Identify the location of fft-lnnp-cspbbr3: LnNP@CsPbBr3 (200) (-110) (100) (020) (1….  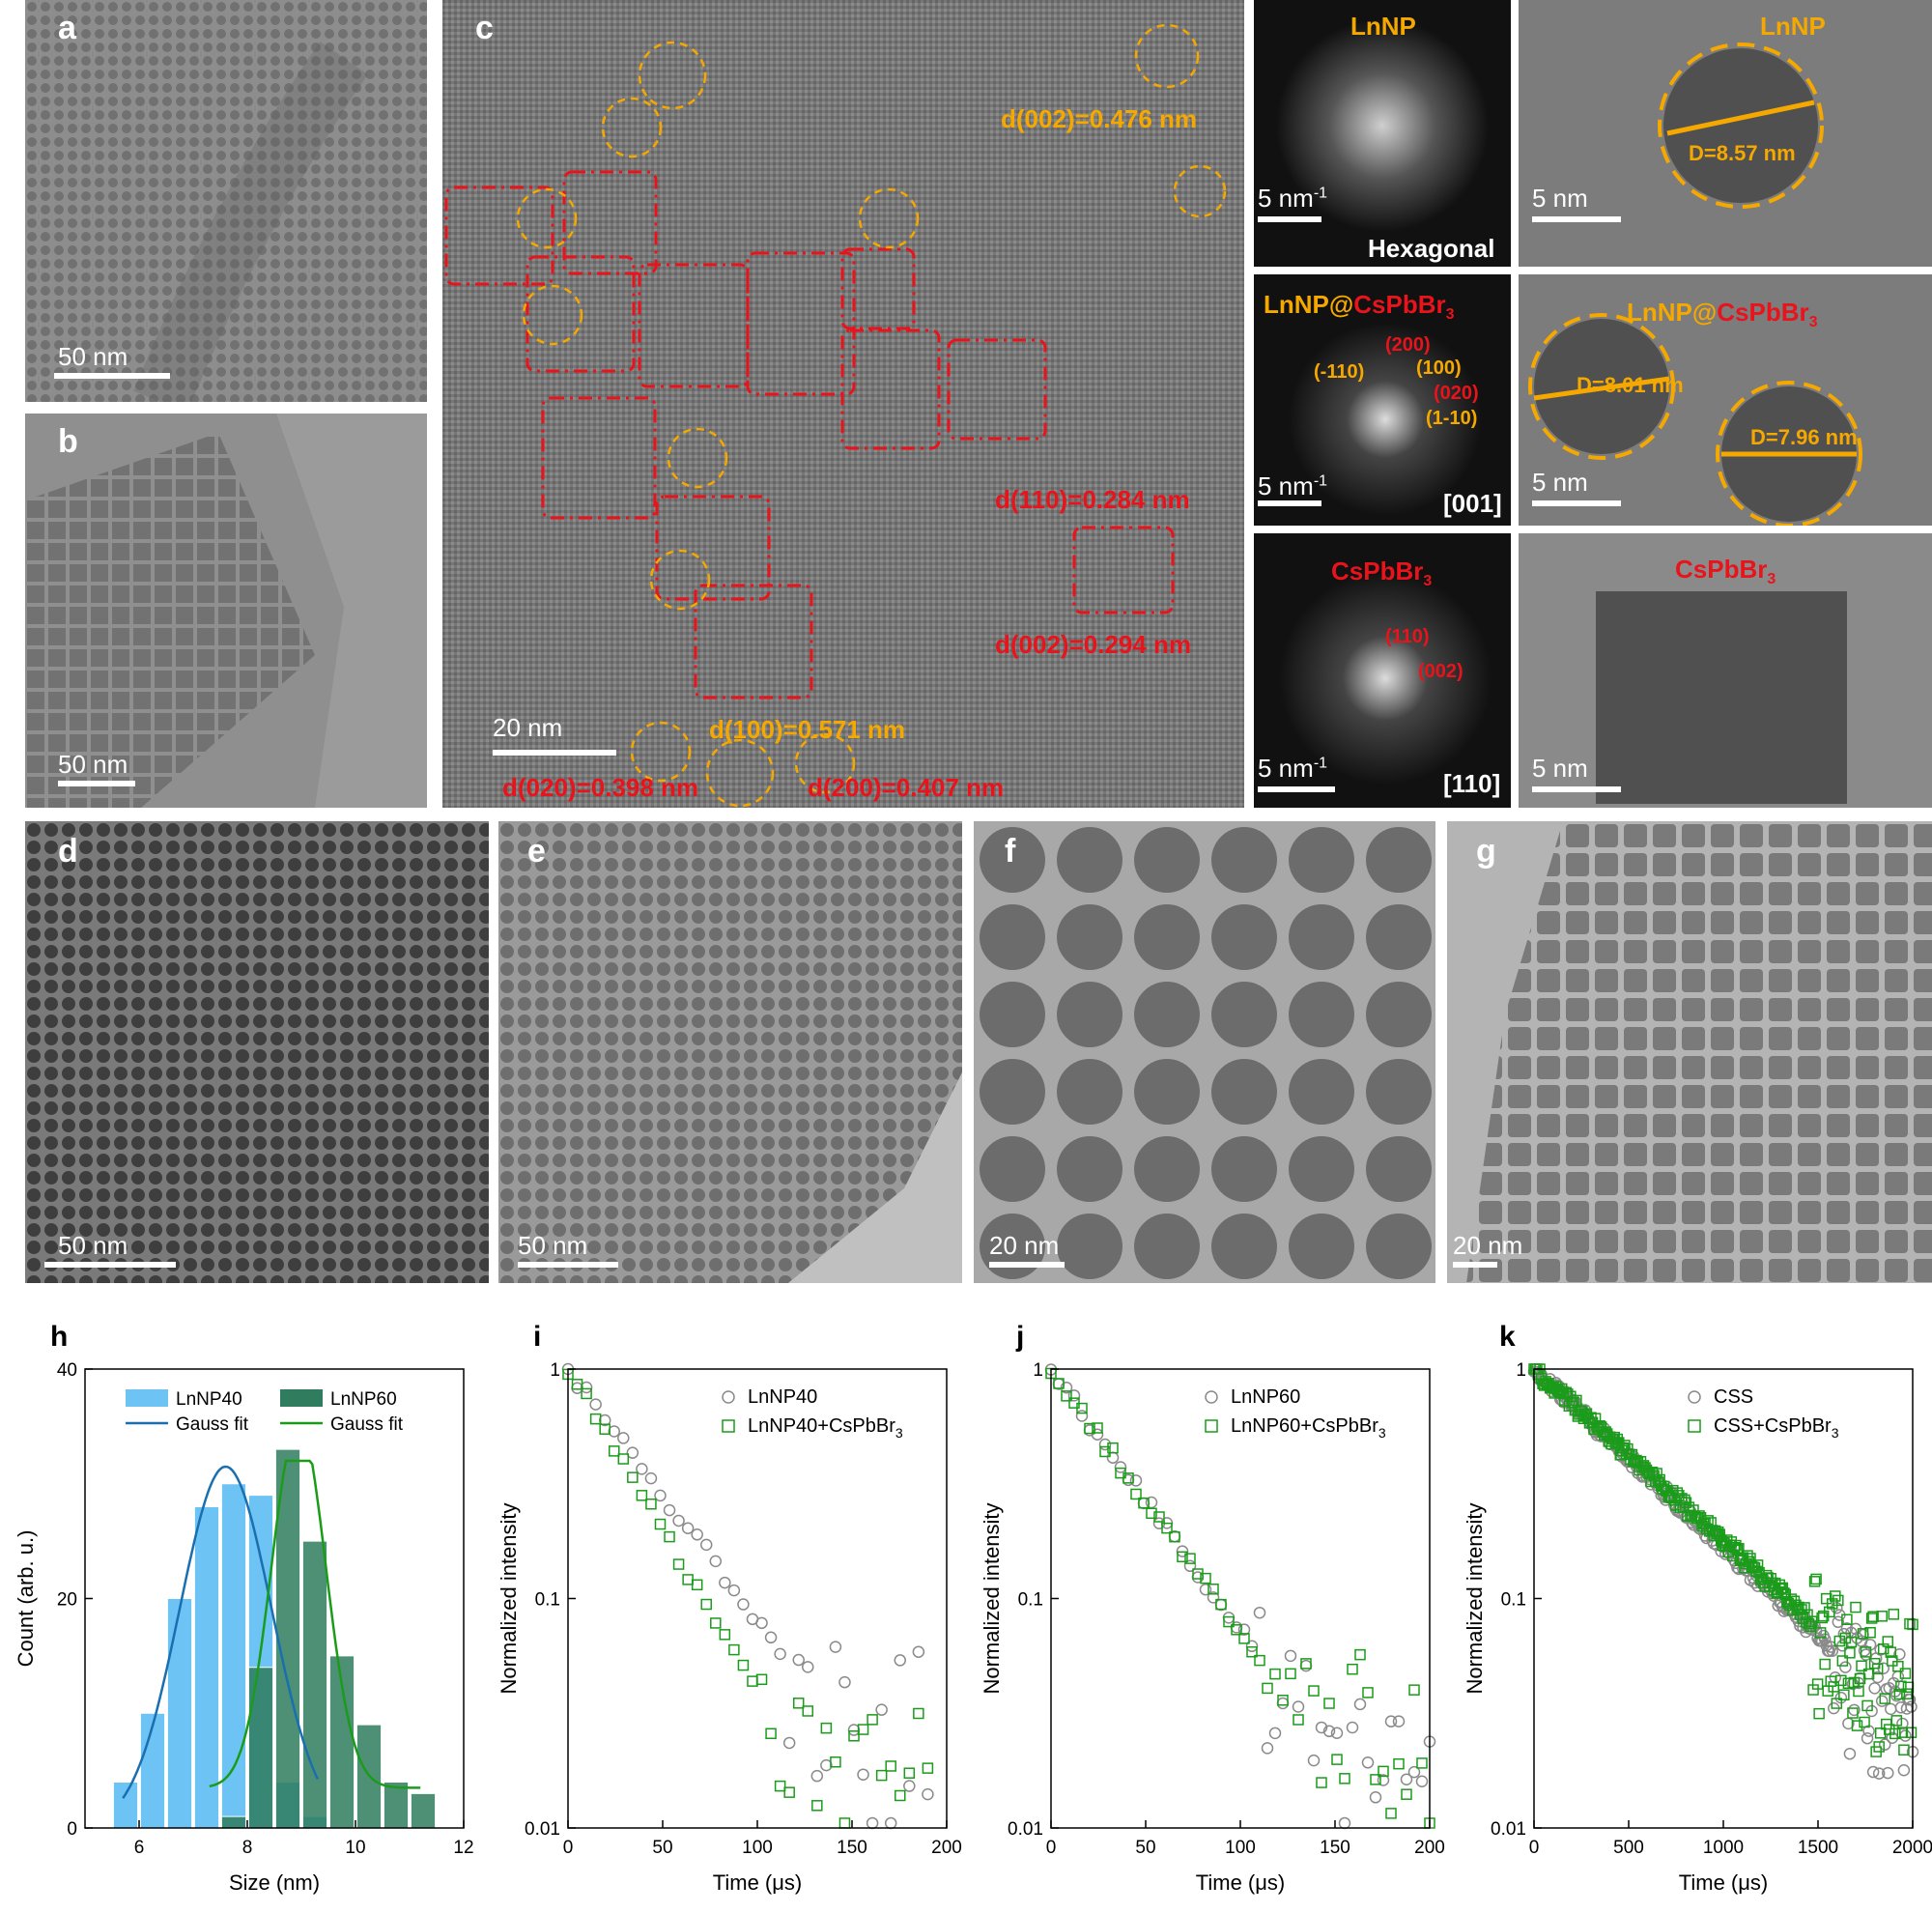
(1382, 400).